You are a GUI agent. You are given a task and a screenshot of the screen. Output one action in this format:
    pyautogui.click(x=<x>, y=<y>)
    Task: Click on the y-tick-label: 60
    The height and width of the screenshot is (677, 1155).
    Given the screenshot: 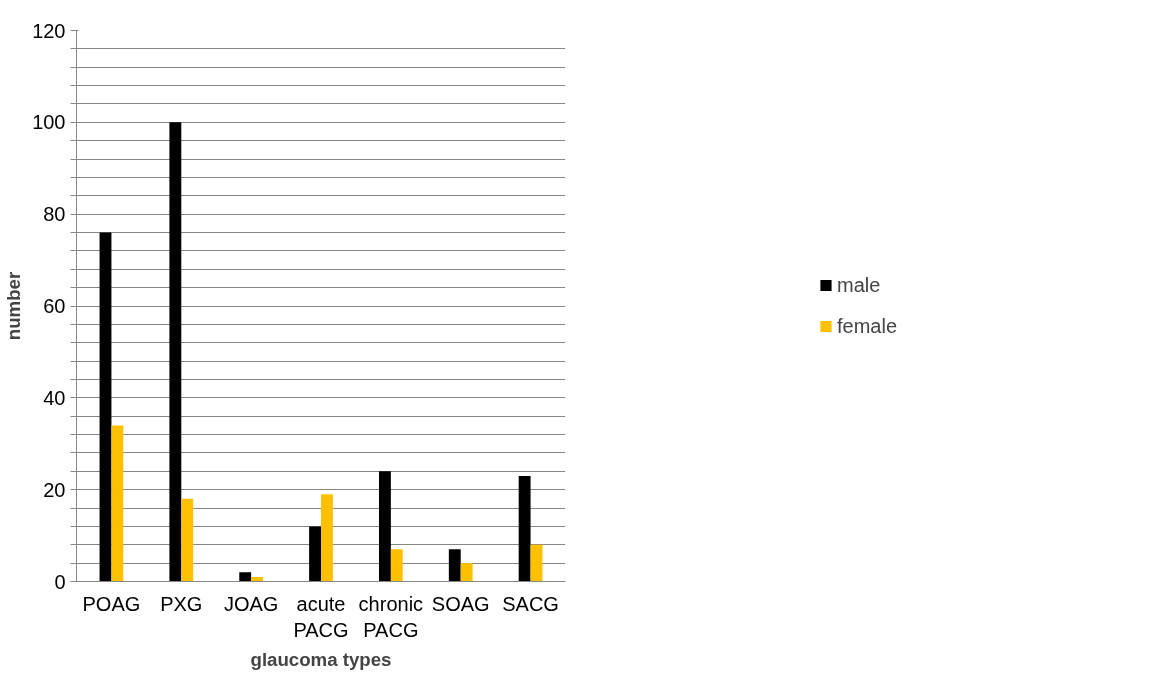 What is the action you would take?
    pyautogui.click(x=54, y=306)
    